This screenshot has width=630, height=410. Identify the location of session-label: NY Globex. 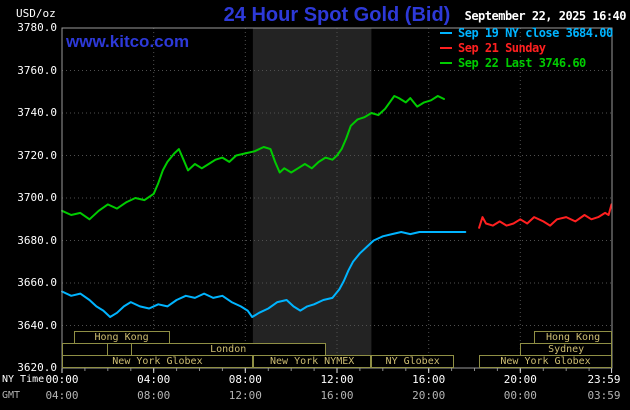
(412, 361).